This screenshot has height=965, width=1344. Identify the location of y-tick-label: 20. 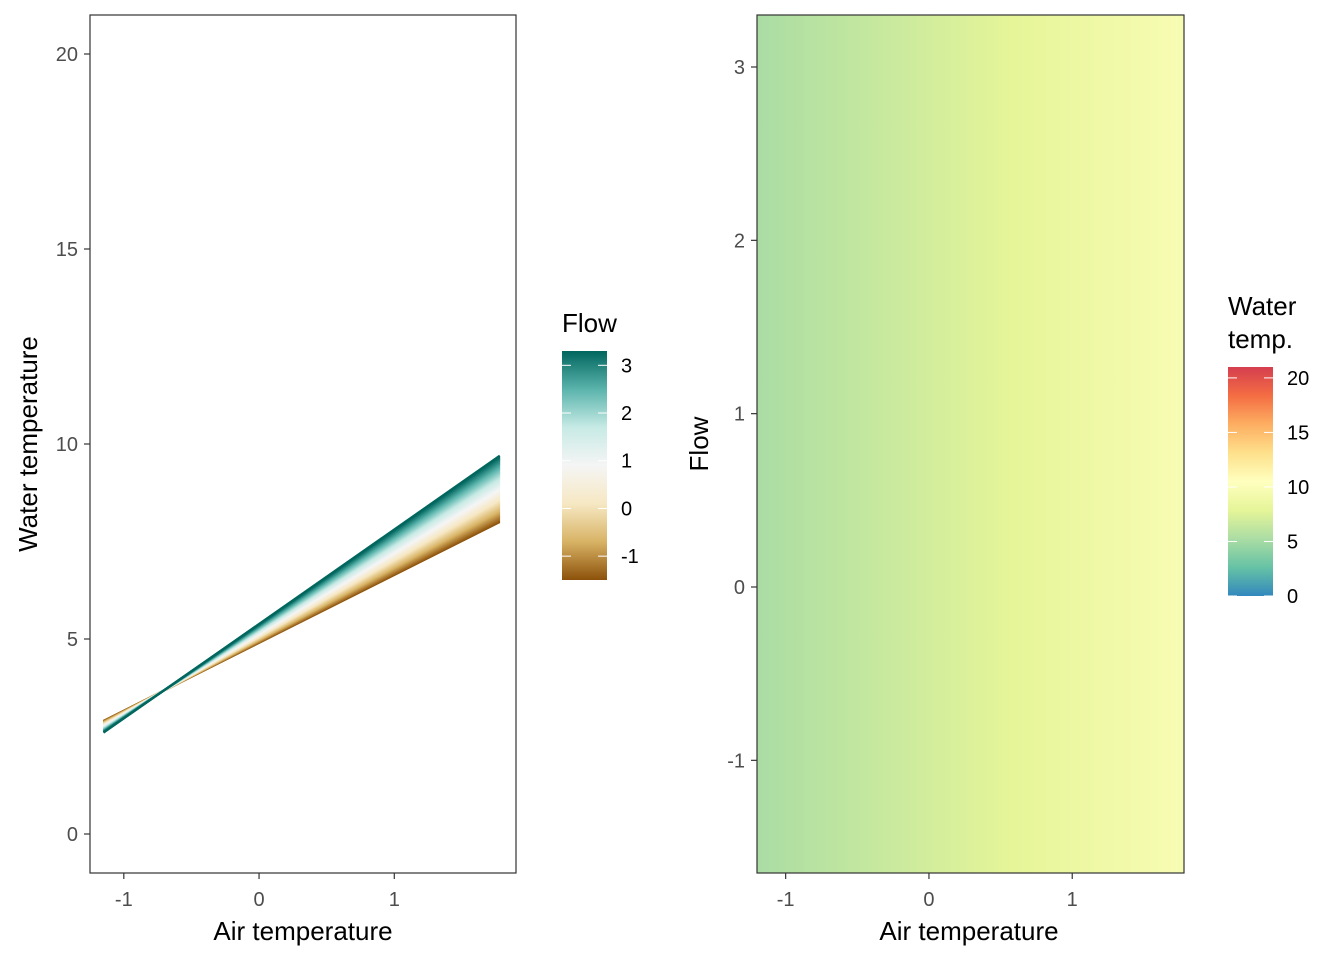
(67, 55).